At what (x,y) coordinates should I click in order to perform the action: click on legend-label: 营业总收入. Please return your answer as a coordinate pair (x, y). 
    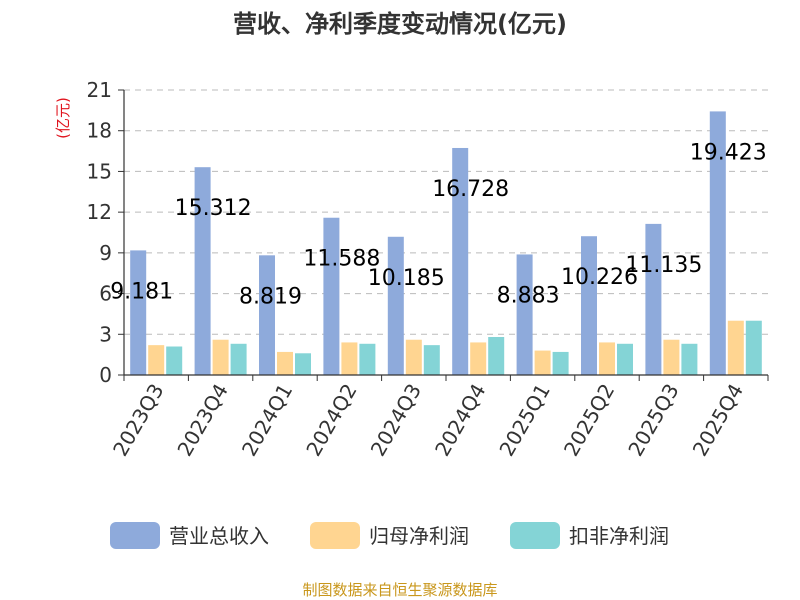
    Looking at the image, I should click on (219, 536).